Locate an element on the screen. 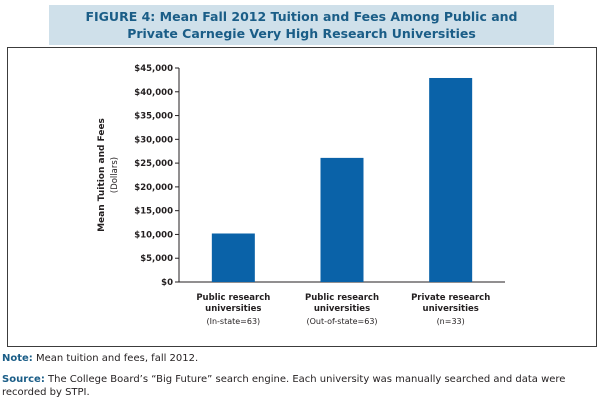 This screenshot has height=403, width=605. y-tick-label: $40,000 is located at coordinates (153, 93).